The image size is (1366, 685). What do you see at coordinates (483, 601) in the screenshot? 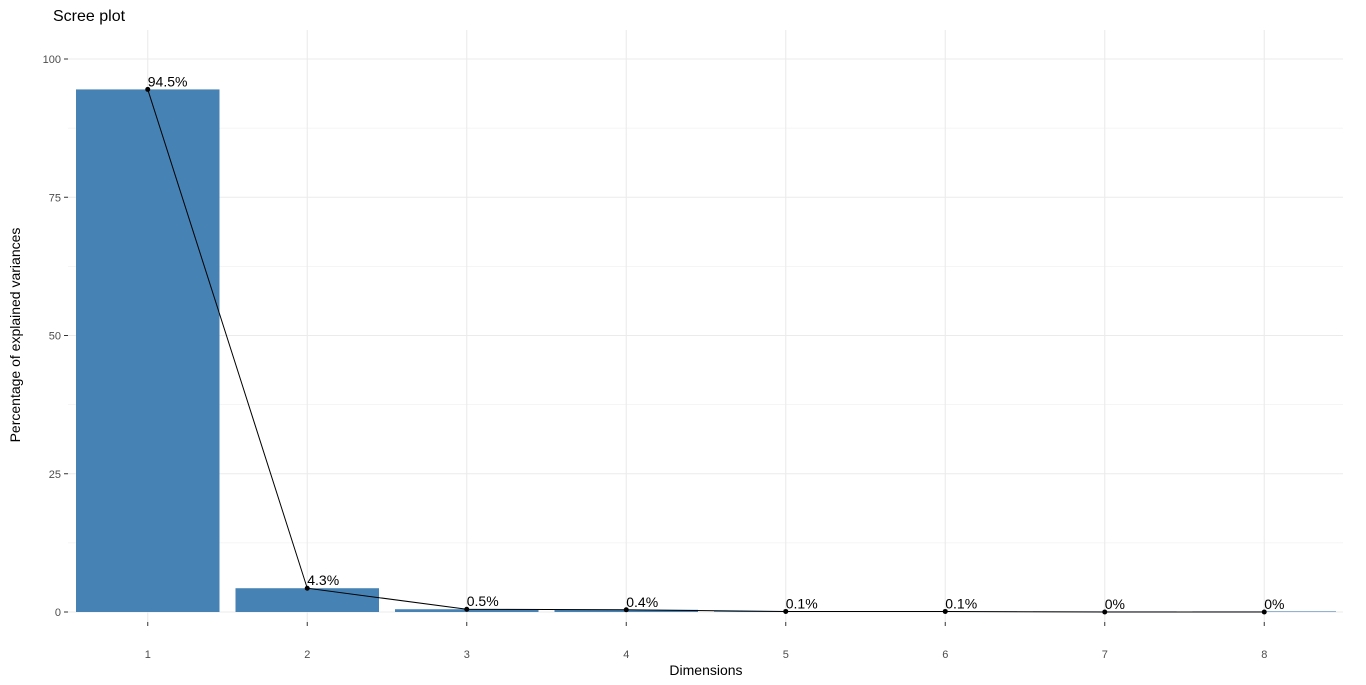
I see `data-label: 0.5%` at bounding box center [483, 601].